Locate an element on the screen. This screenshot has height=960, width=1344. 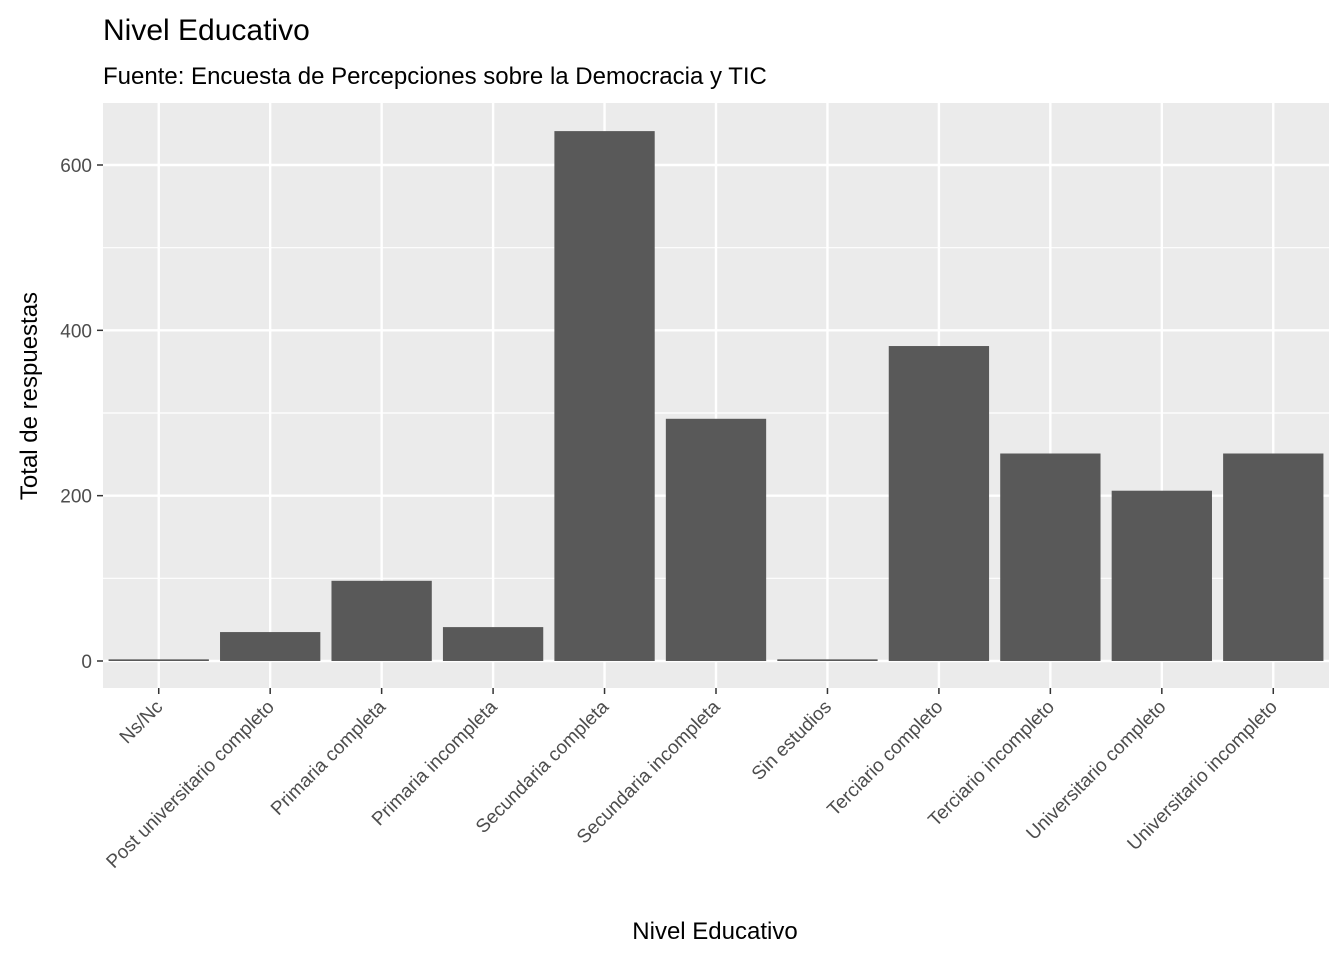
x-tick-label: Ns/Nc is located at coordinates (141, 722).